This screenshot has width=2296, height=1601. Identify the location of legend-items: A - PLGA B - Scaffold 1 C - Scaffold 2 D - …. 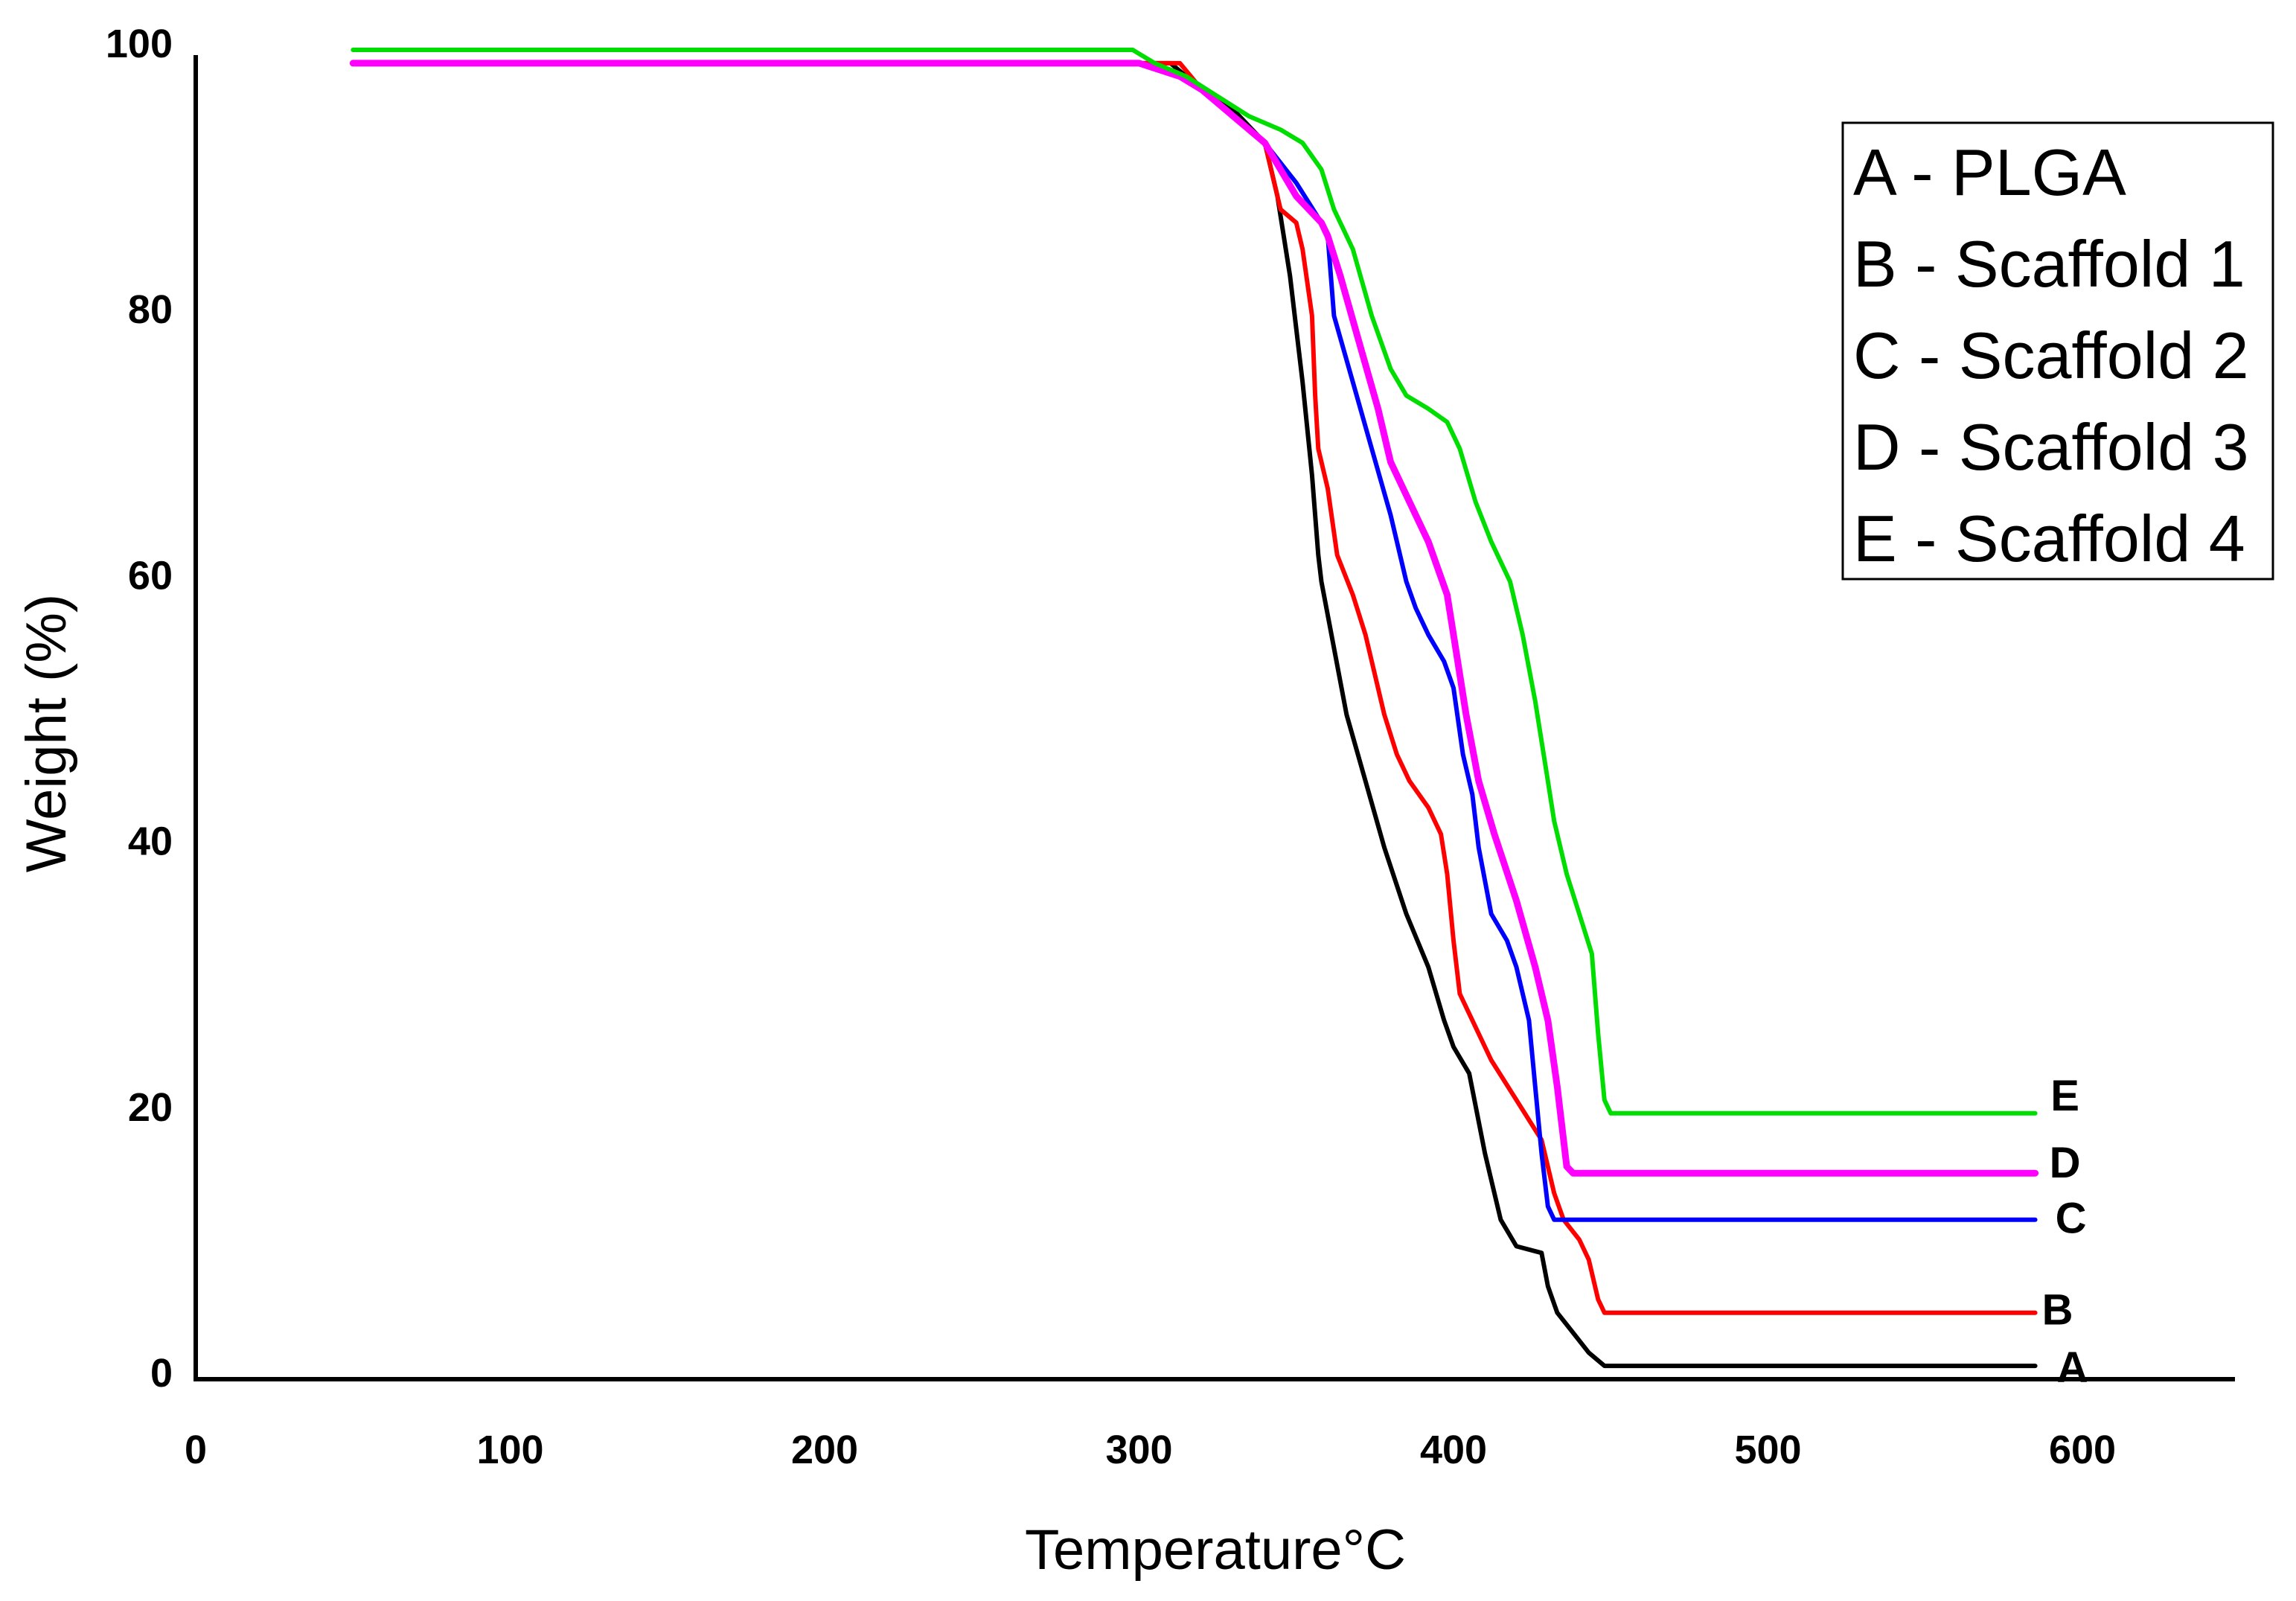
(2051, 355).